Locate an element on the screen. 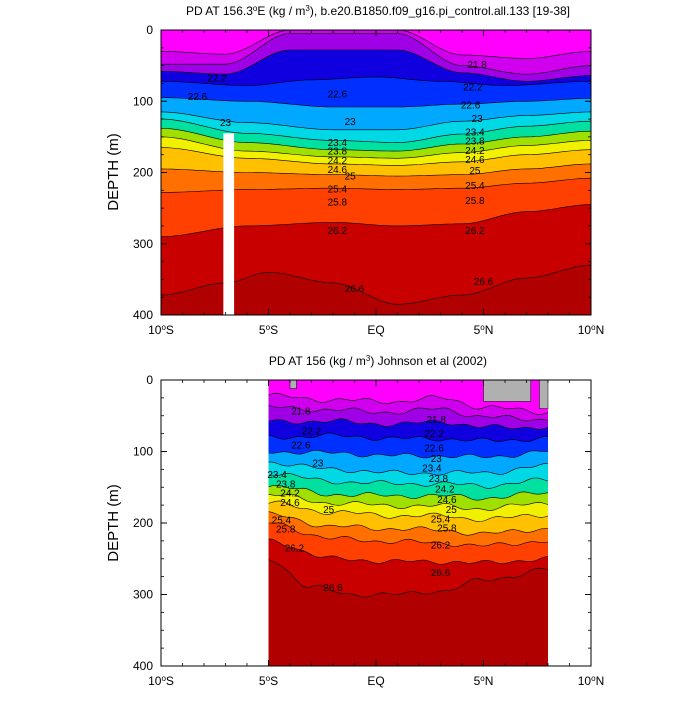  contour-line-26.6 is located at coordinates (408, 578).